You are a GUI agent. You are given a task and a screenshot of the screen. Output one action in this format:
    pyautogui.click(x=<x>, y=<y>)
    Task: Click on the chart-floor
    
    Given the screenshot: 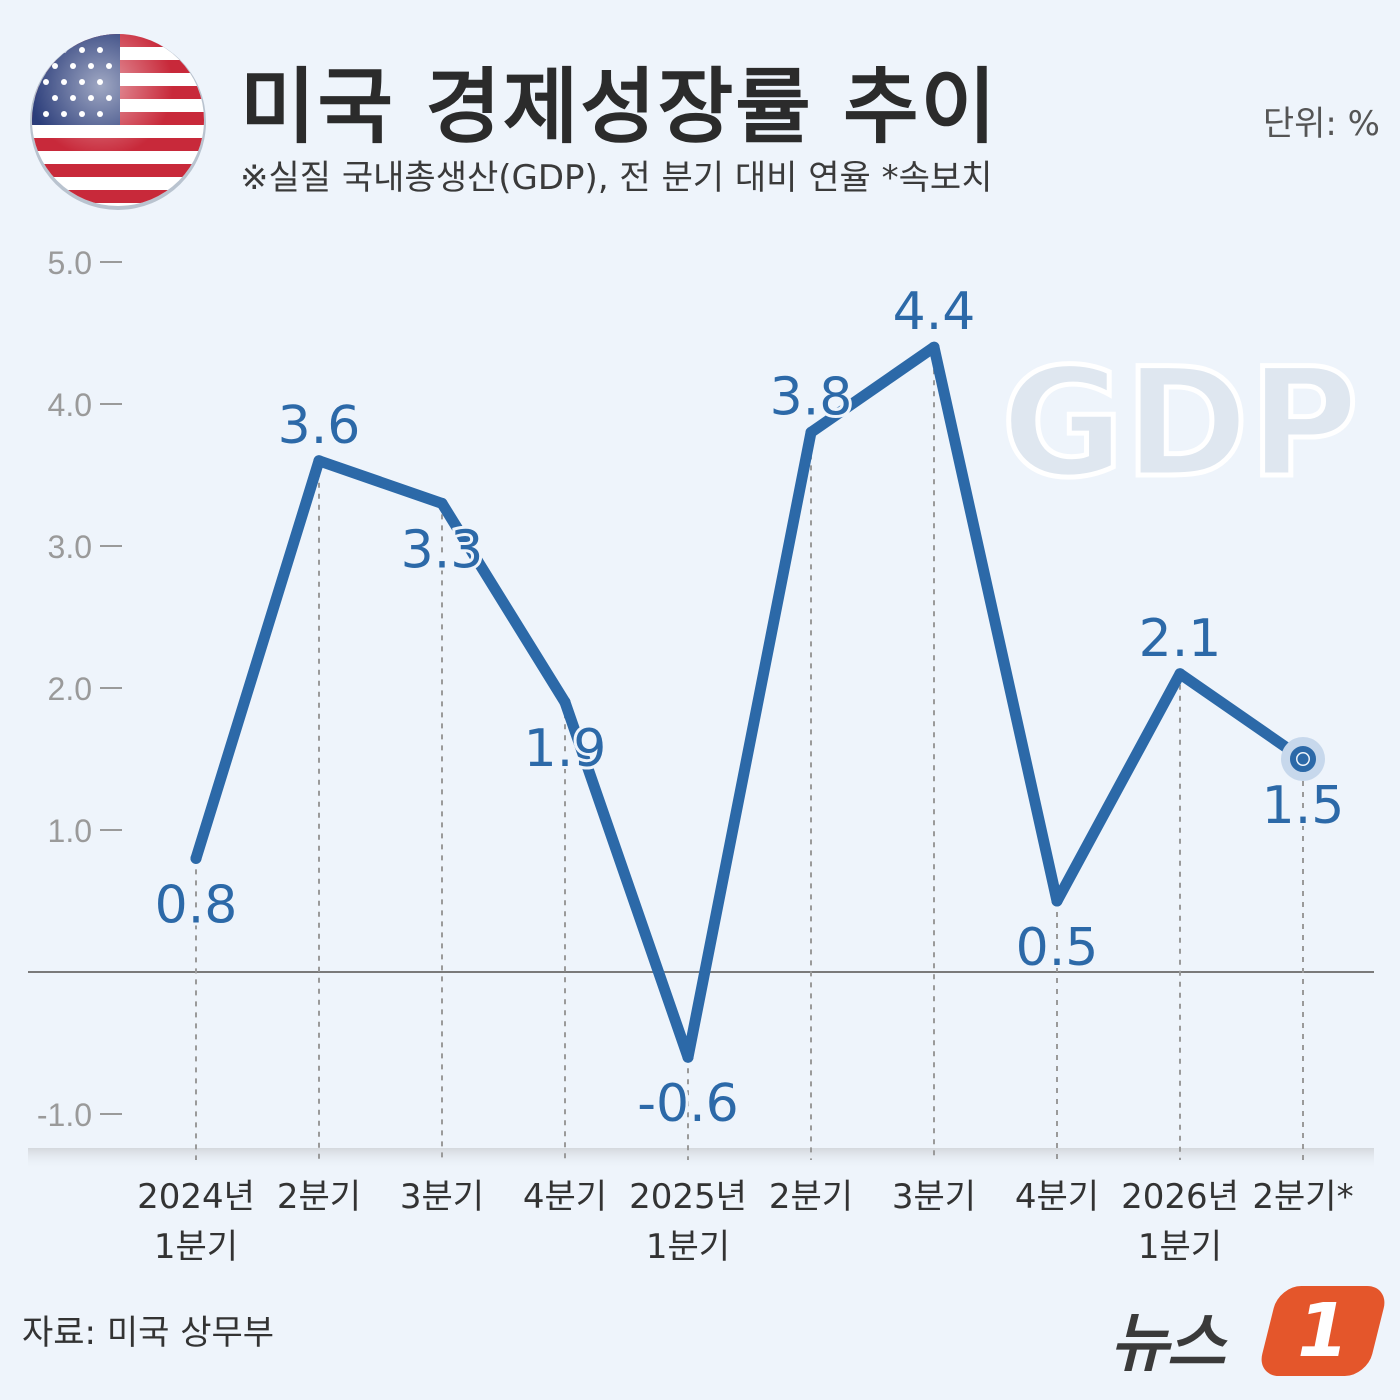 What is the action you would take?
    pyautogui.click(x=701, y=1159)
    